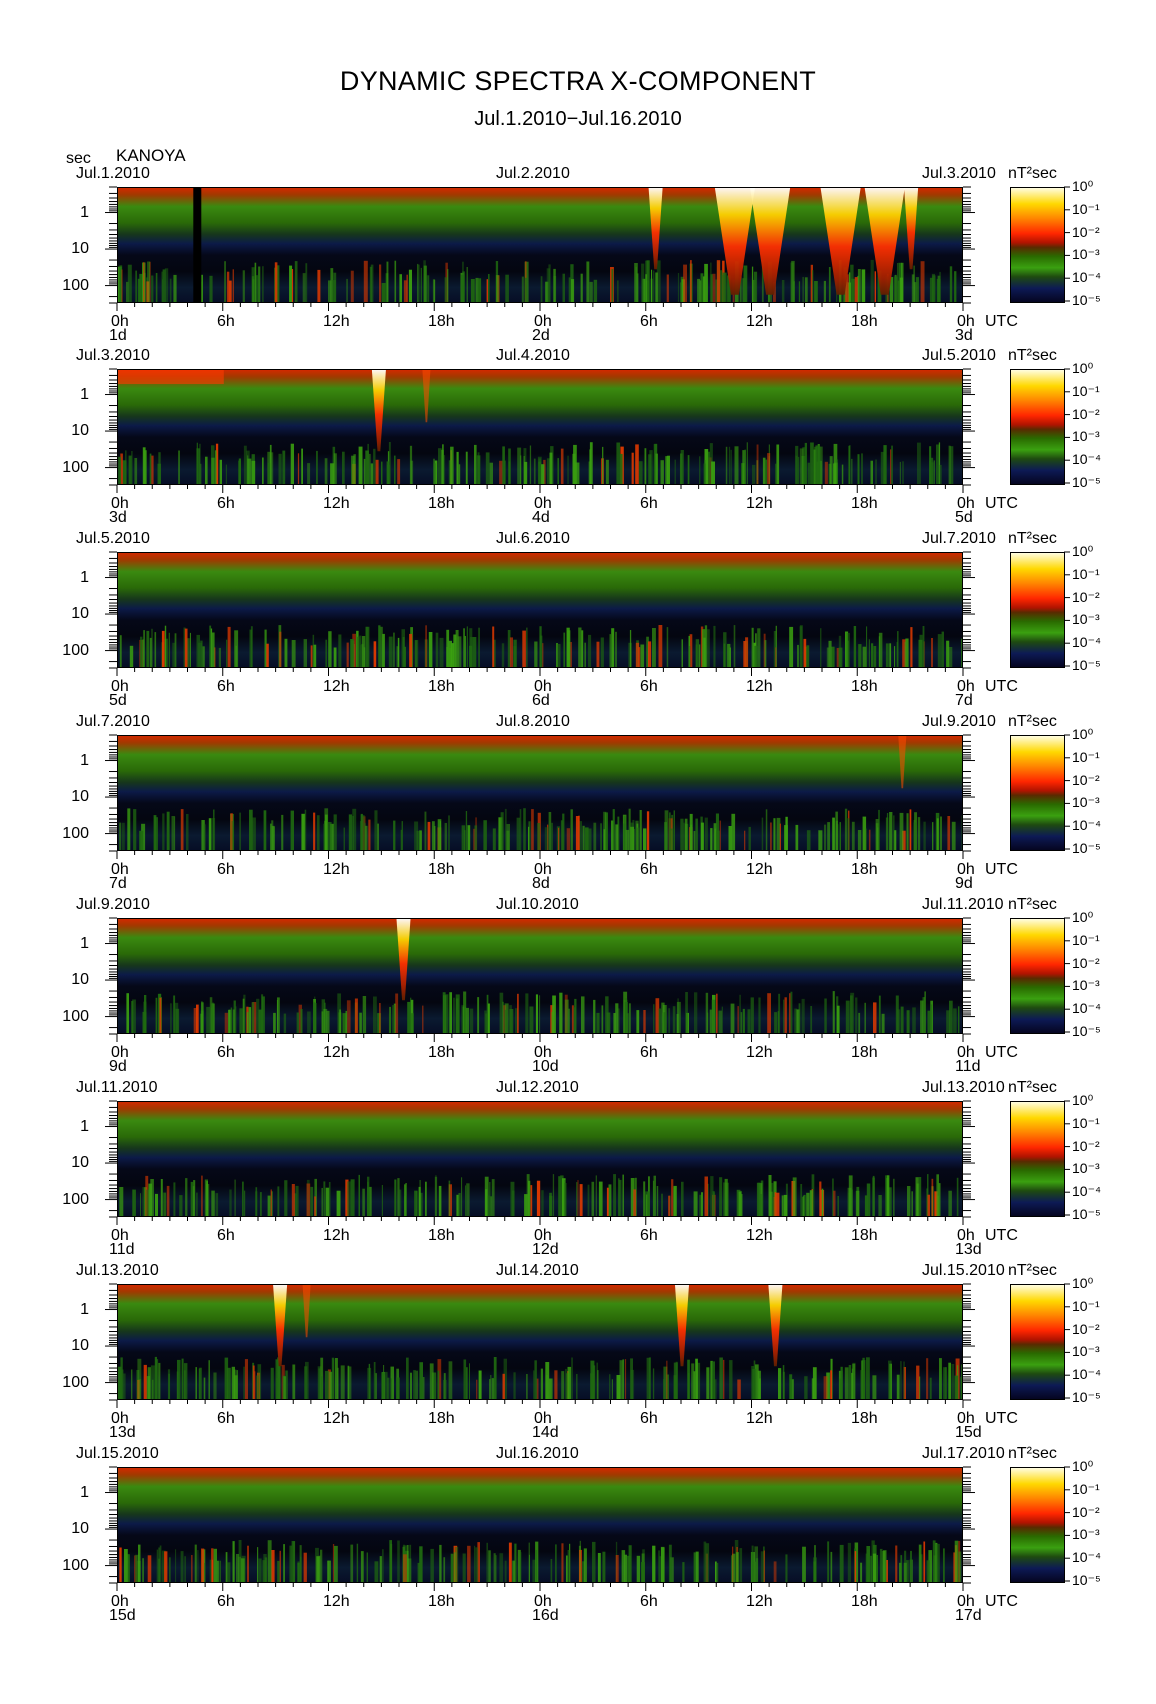  I want to click on x-tick-label: 0h, so click(966, 686).